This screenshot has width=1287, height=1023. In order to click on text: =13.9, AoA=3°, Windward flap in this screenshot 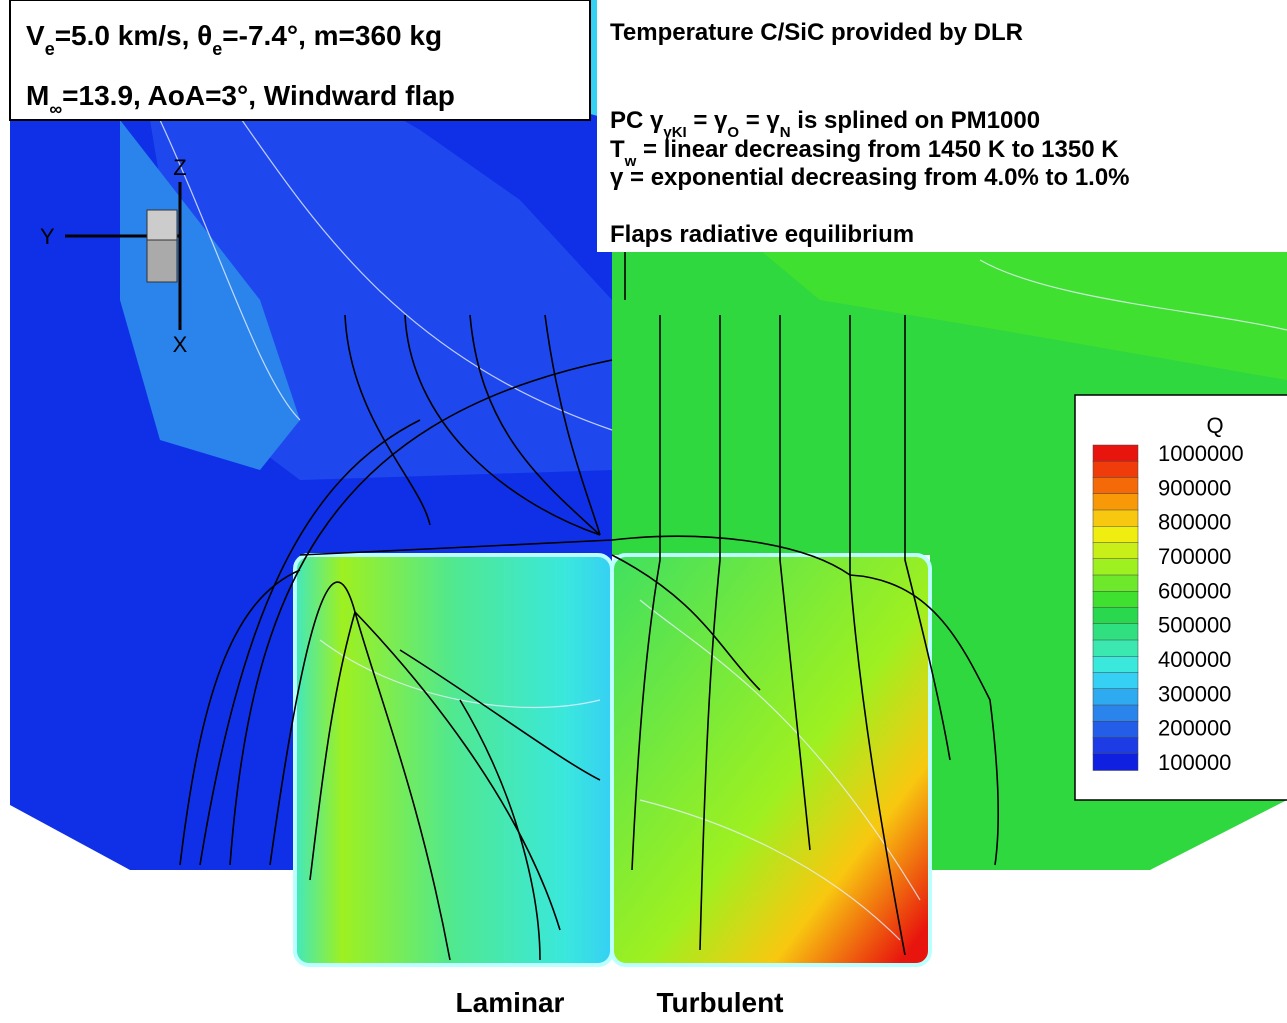, I will do `click(258, 95)`.